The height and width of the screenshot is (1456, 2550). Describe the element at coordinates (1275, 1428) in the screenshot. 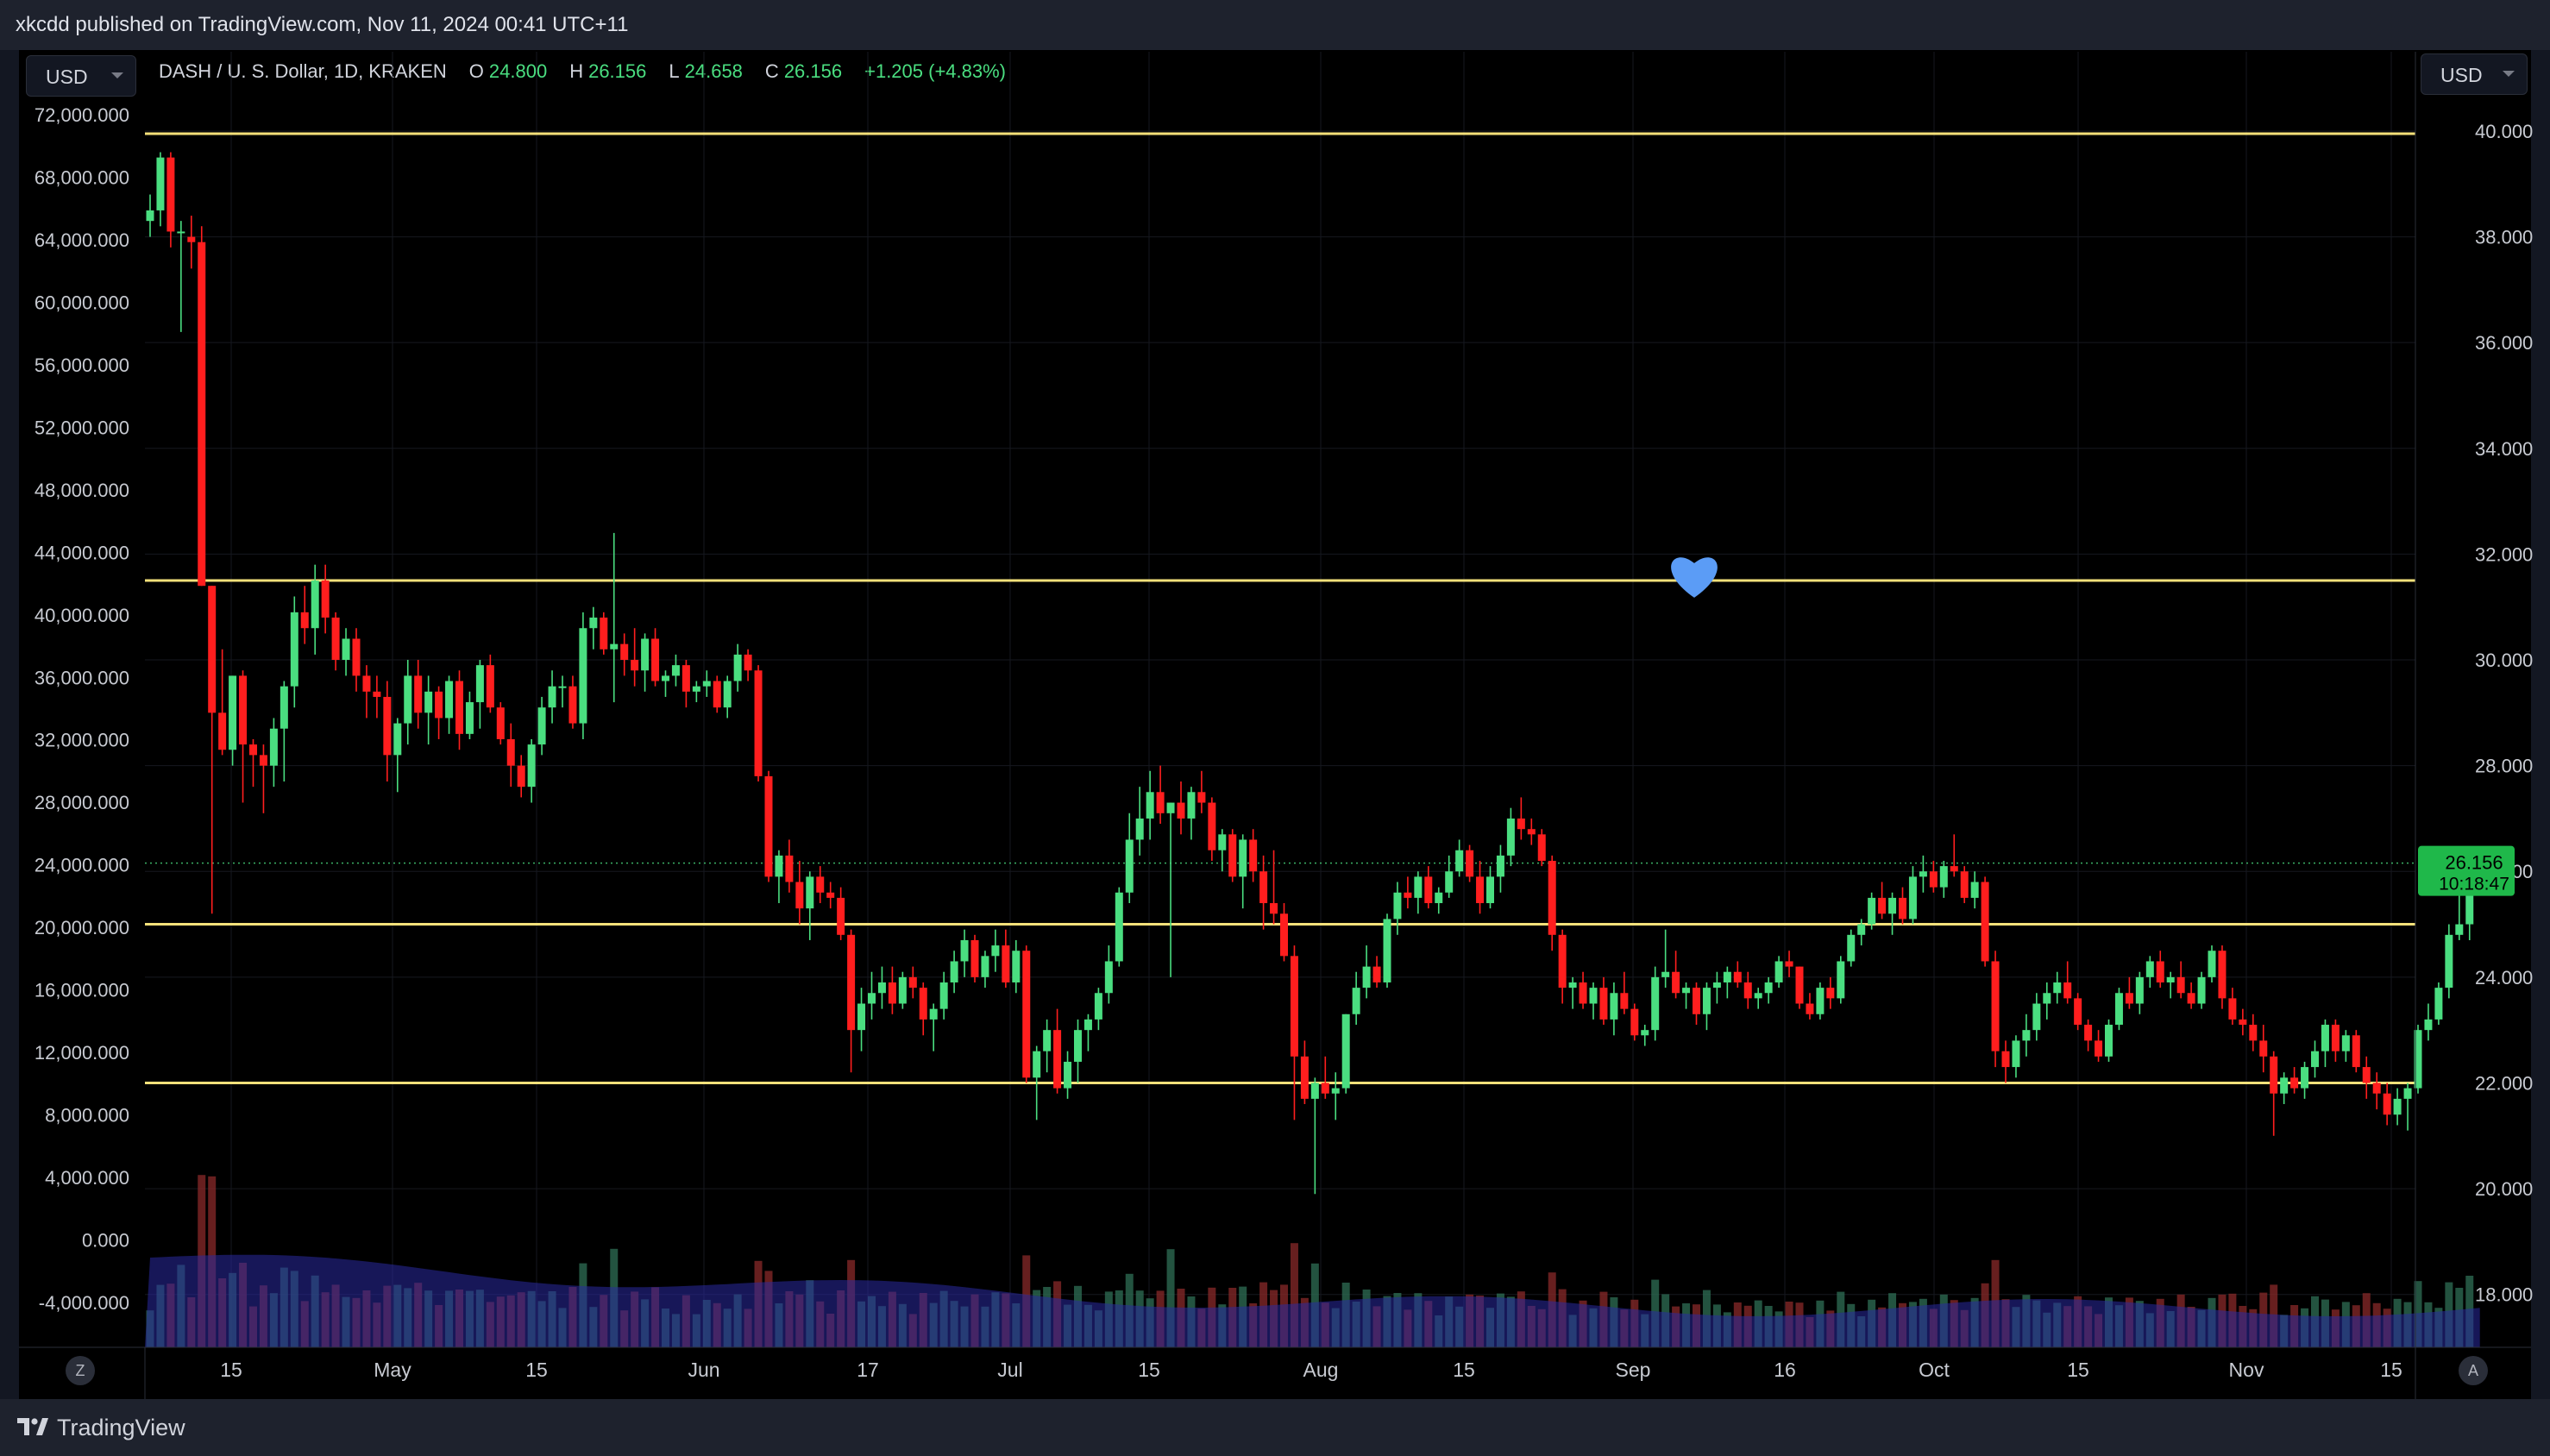

I see `footer-bar: TradingView` at that location.